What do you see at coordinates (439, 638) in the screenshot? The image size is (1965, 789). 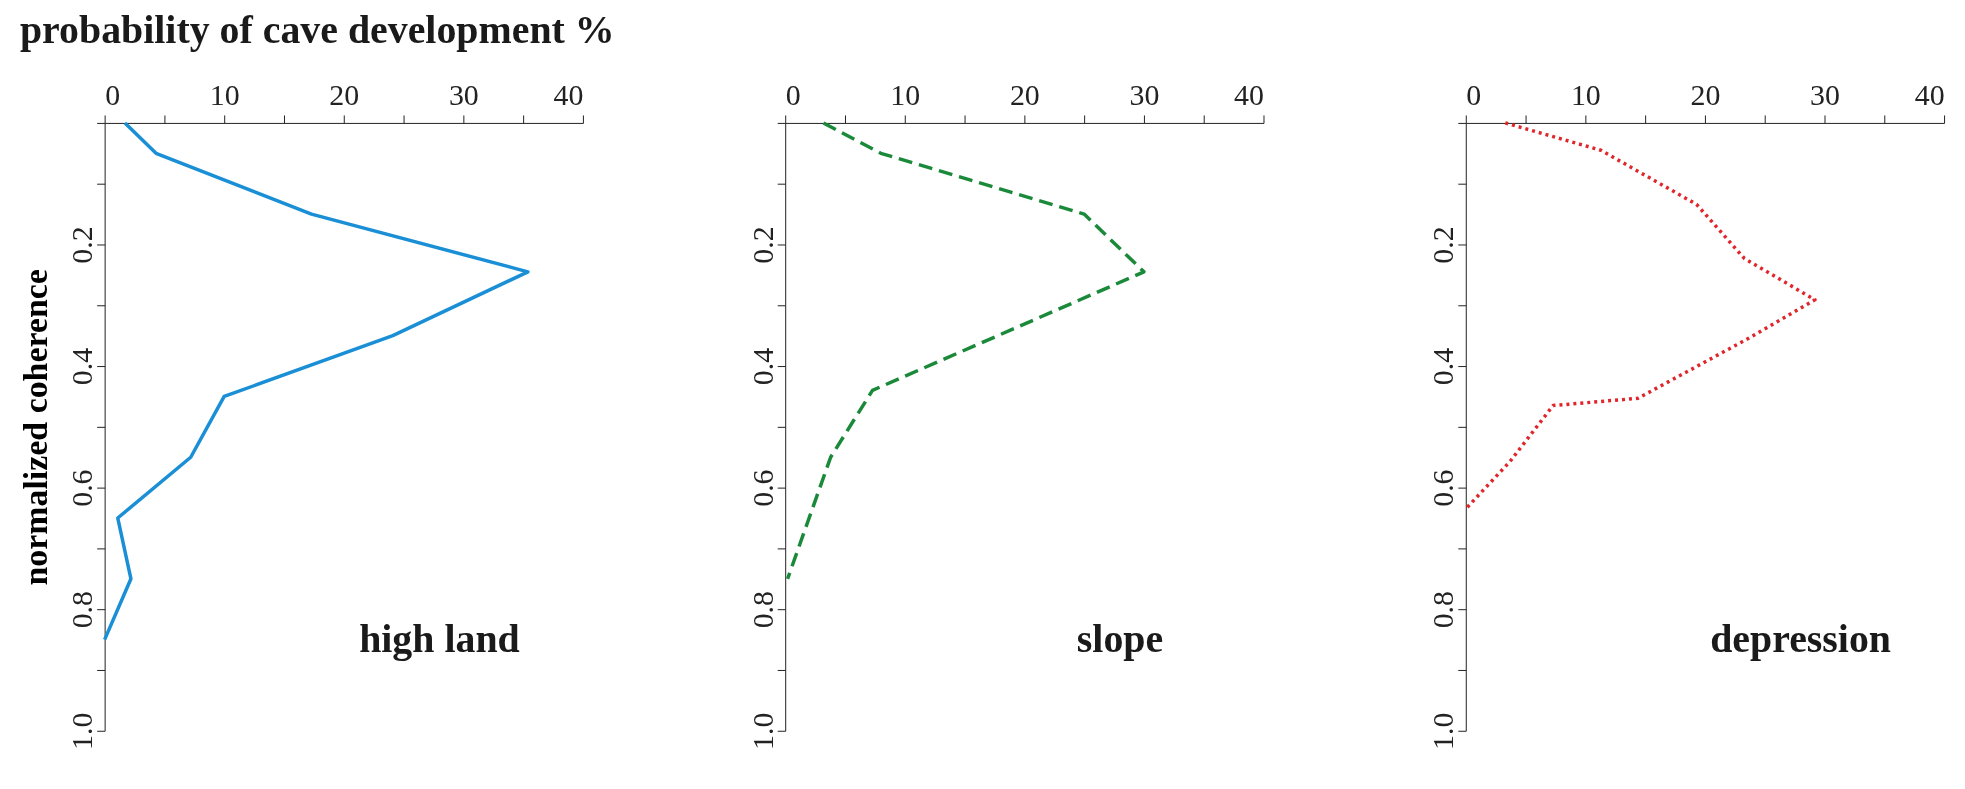 I see `text: high land` at bounding box center [439, 638].